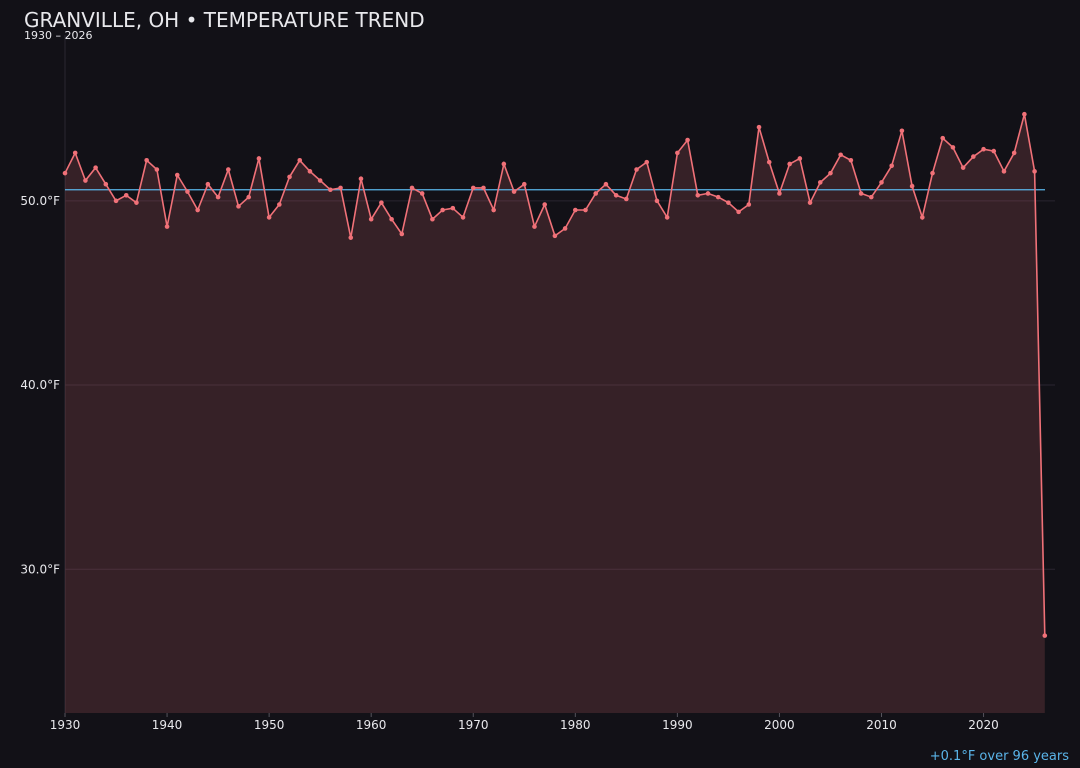 Image resolution: width=1080 pixels, height=768 pixels. I want to click on x-tick-label: 1940, so click(167, 725).